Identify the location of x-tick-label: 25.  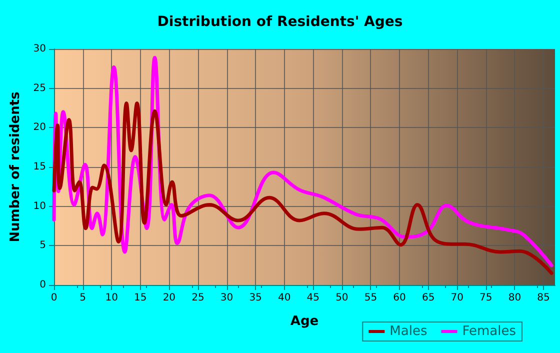
(198, 298).